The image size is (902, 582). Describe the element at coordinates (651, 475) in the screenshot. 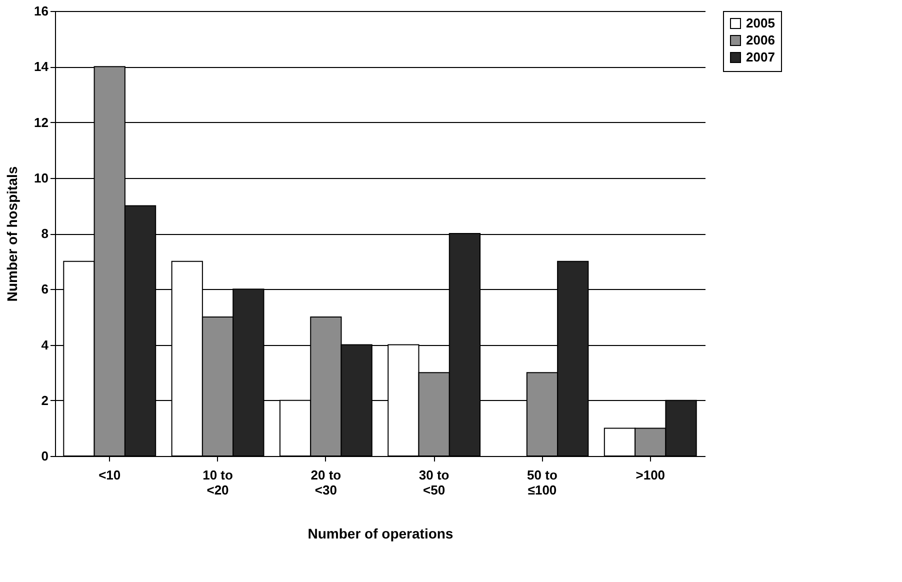

I see `x-tick-label: >100` at that location.